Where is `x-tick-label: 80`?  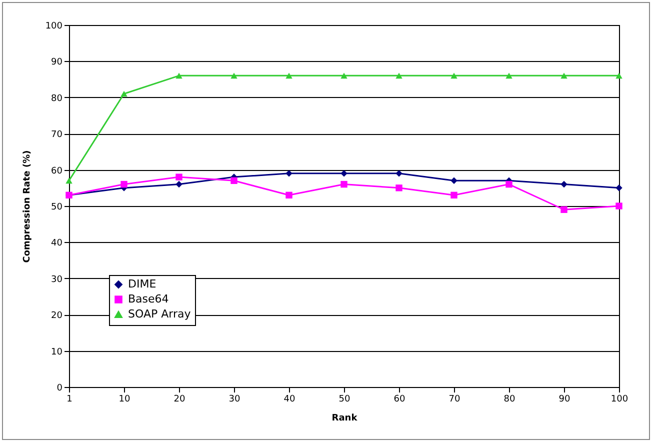
x-tick-label: 80 is located at coordinates (510, 399).